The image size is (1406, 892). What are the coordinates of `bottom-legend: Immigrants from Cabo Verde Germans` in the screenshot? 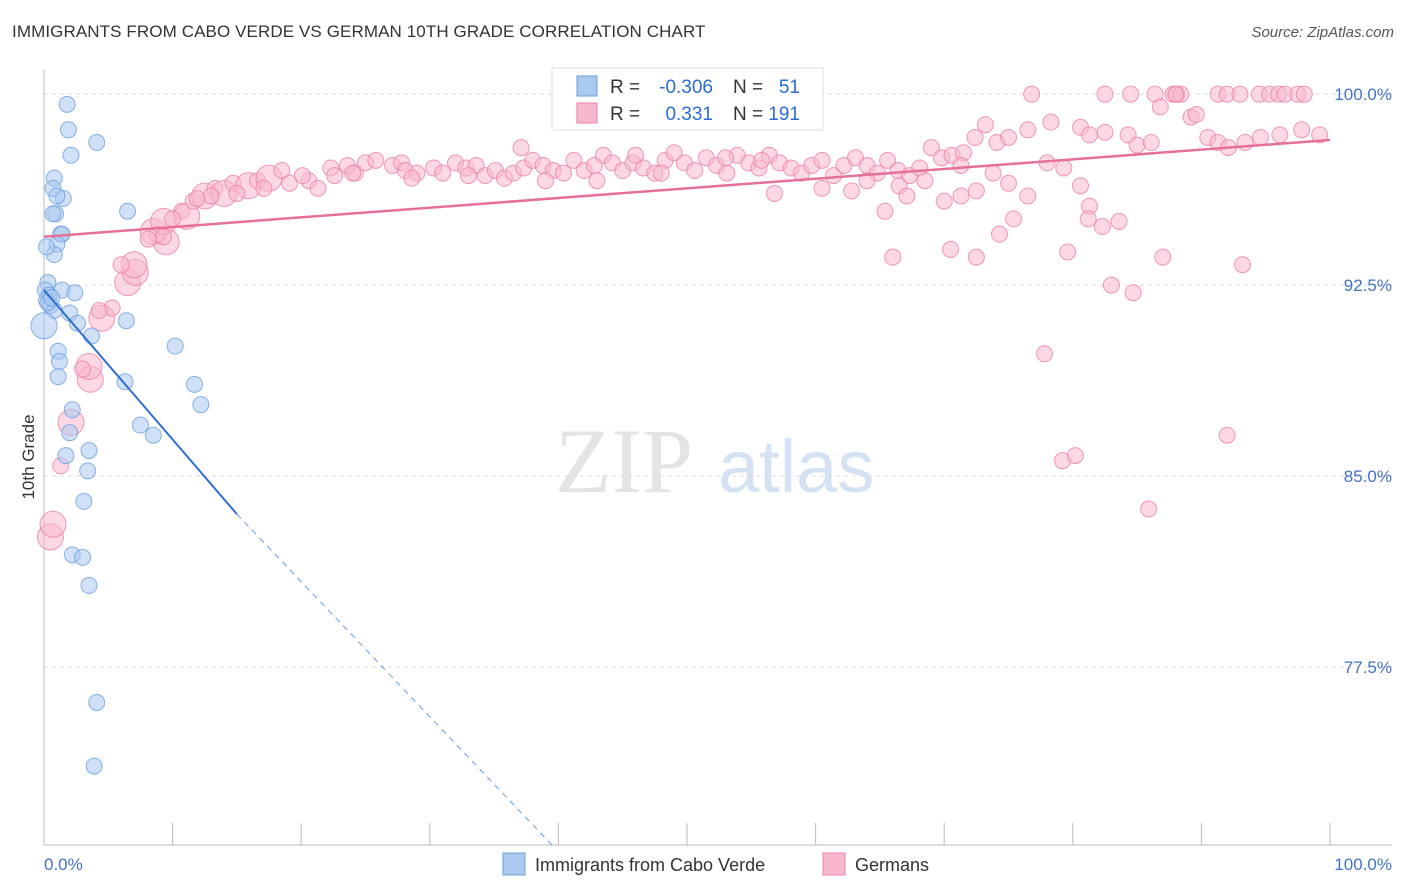 It's located at (715, 864).